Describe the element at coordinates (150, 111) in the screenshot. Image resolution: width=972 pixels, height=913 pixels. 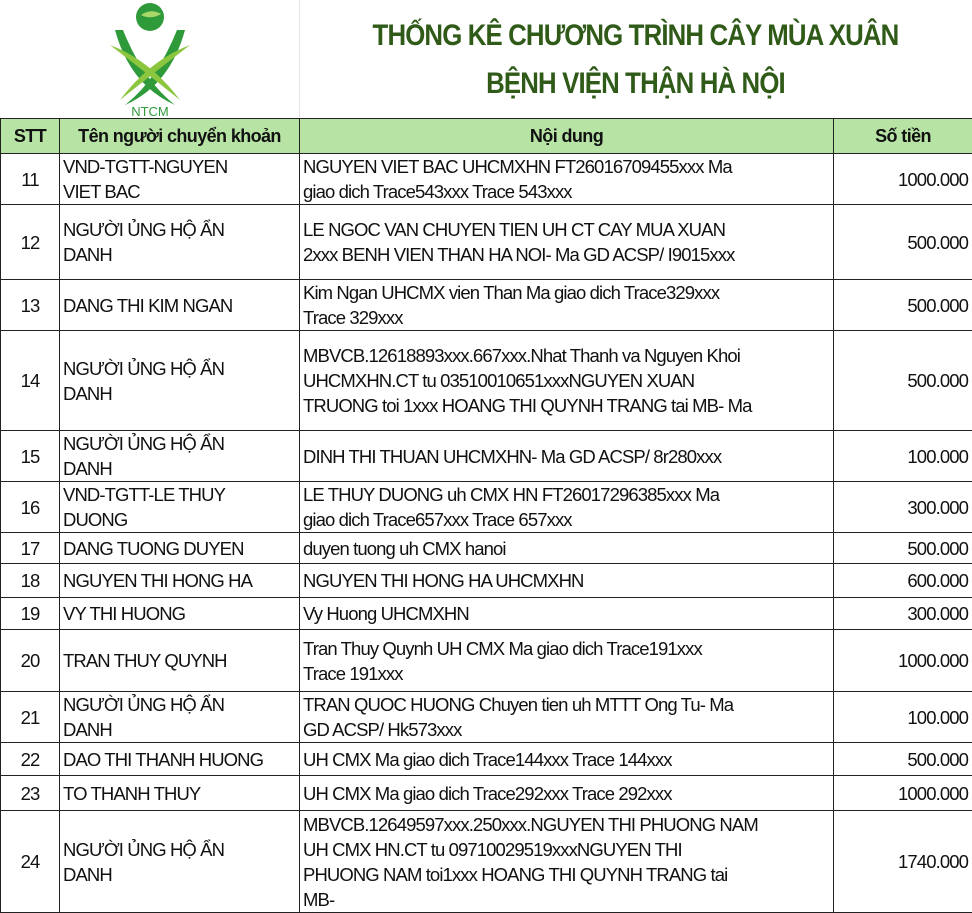
I see `svg-text: NTCM` at that location.